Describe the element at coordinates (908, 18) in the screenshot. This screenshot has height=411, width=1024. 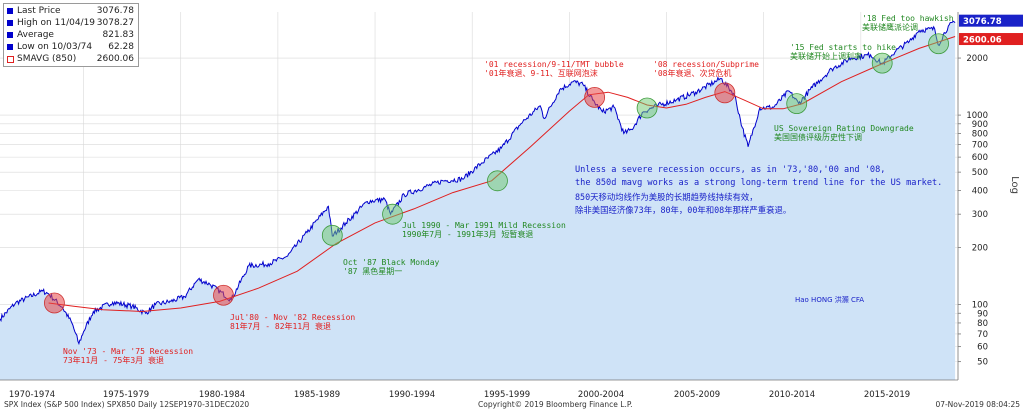
I see `annotation-label-8: '18 Fed too hawkish` at that location.